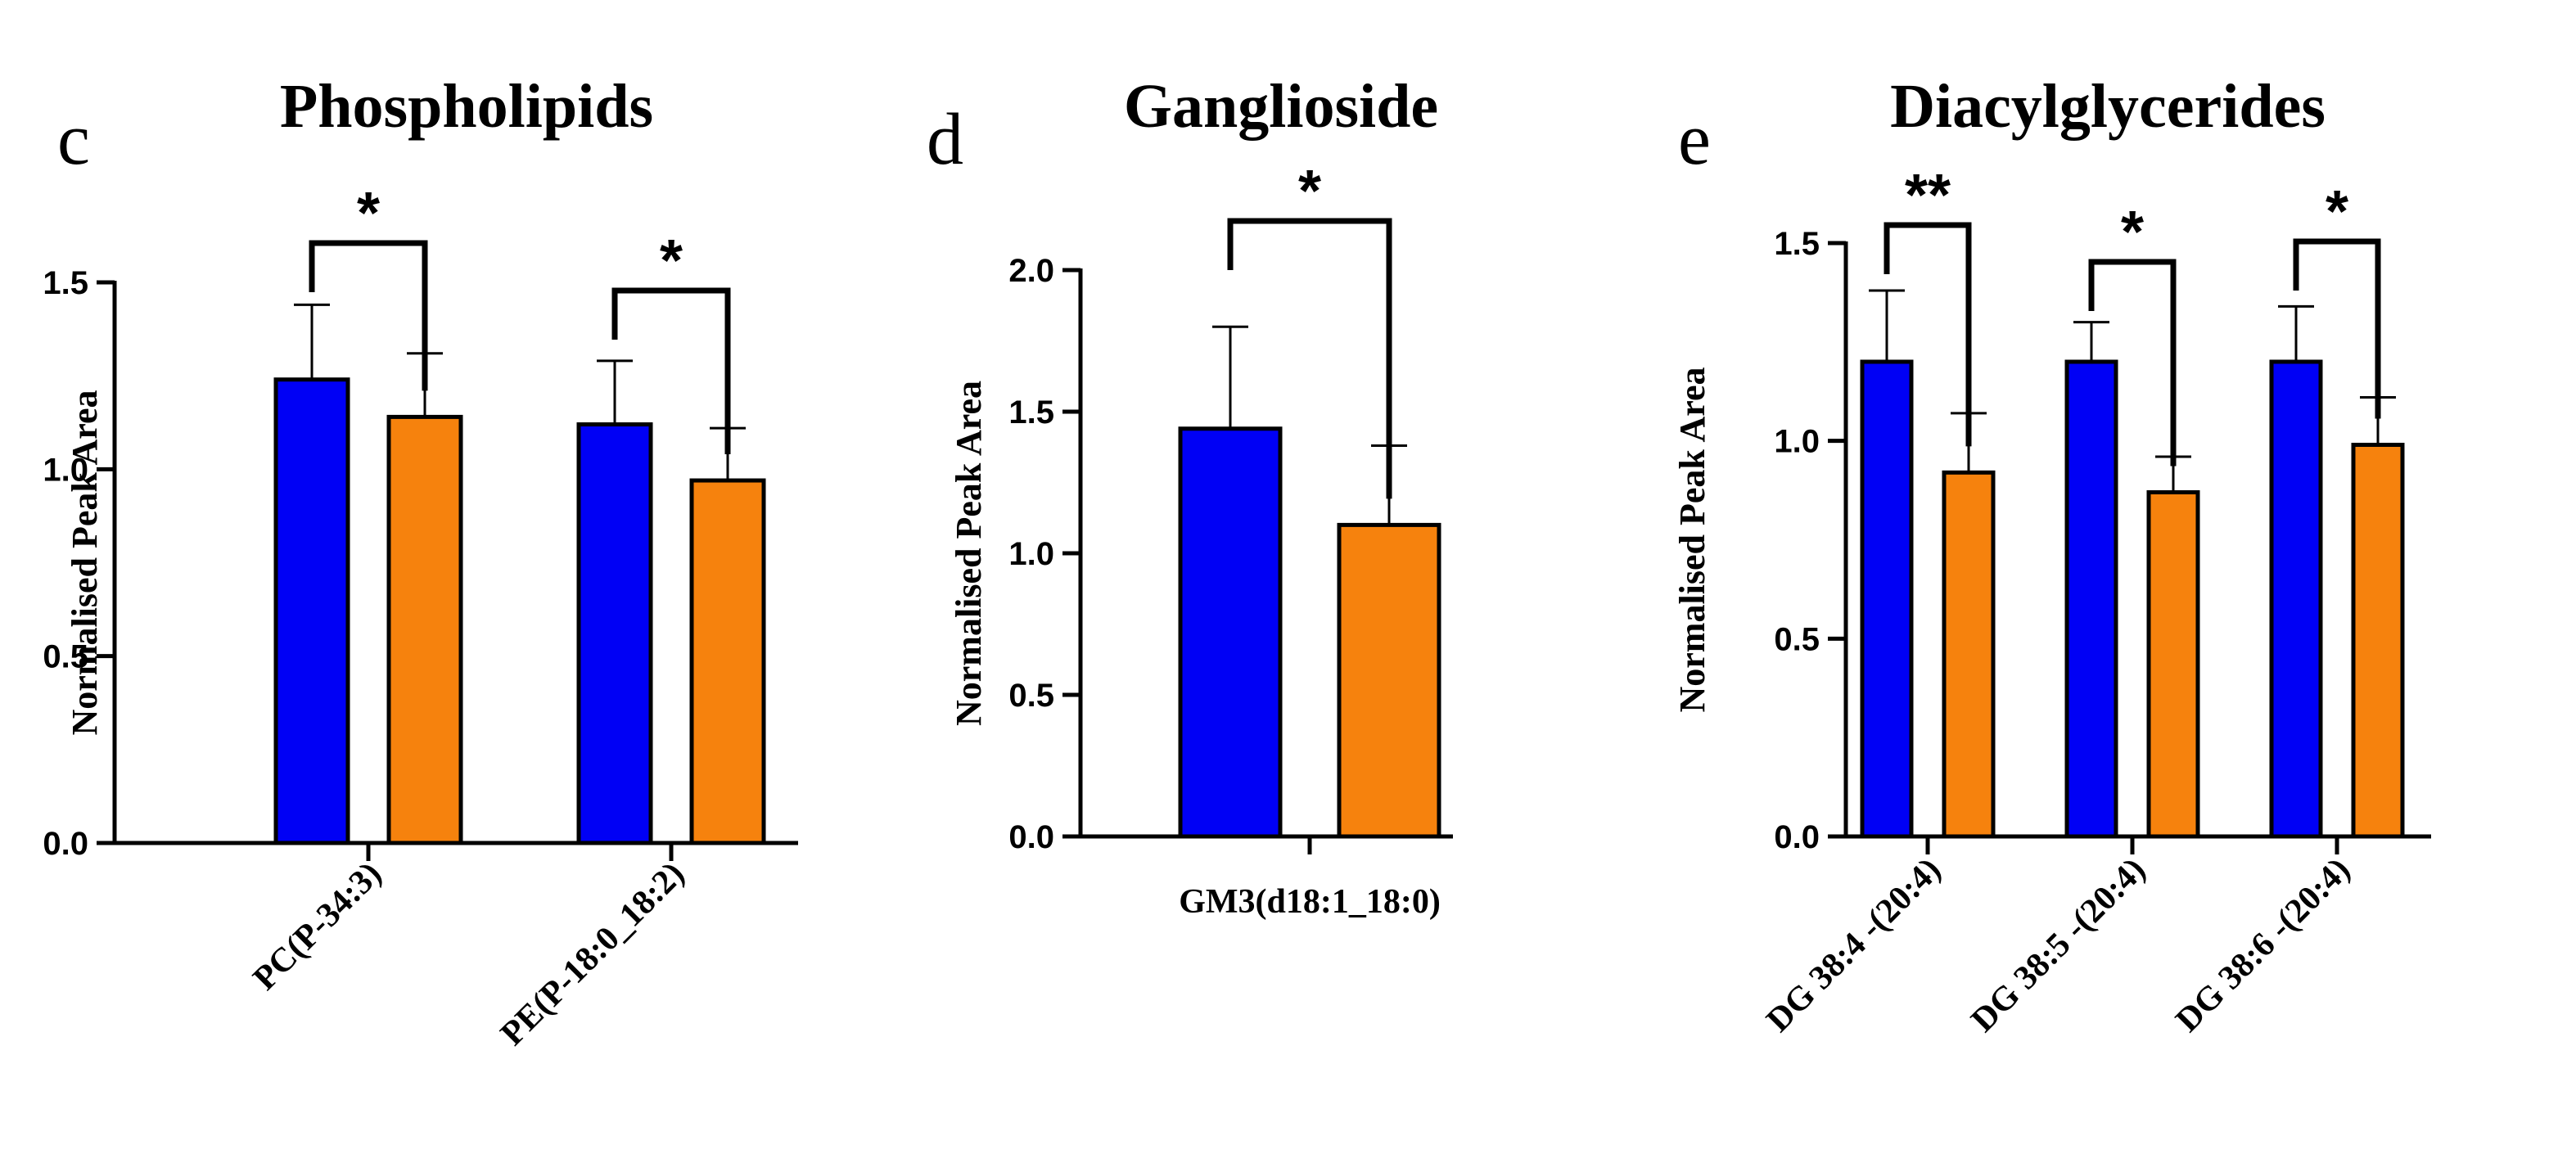 The image size is (2576, 1154). Describe the element at coordinates (1694, 139) in the screenshot. I see `panel-letter: e` at that location.